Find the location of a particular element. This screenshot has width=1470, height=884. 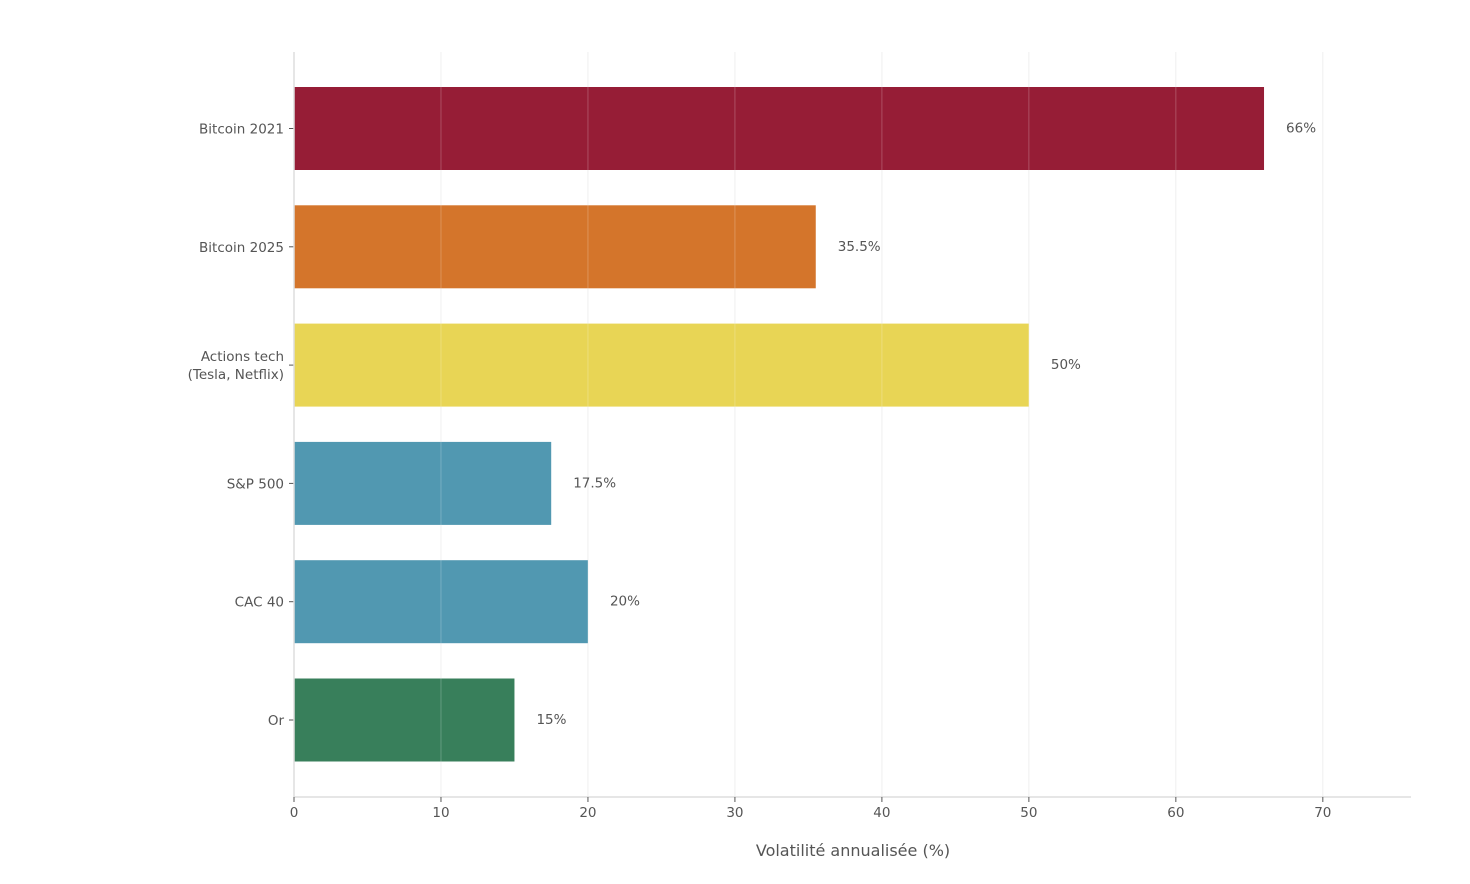

category-label-line: (Tesla, Netflix) is located at coordinates (236, 375).